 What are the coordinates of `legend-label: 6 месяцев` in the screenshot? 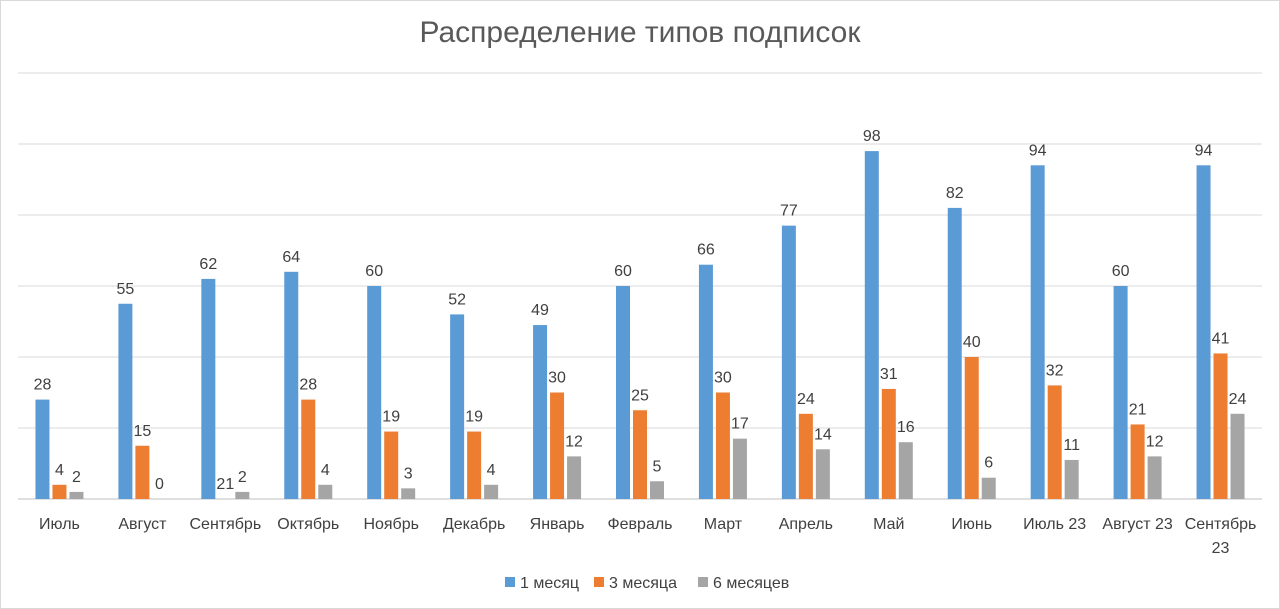 It's located at (751, 583).